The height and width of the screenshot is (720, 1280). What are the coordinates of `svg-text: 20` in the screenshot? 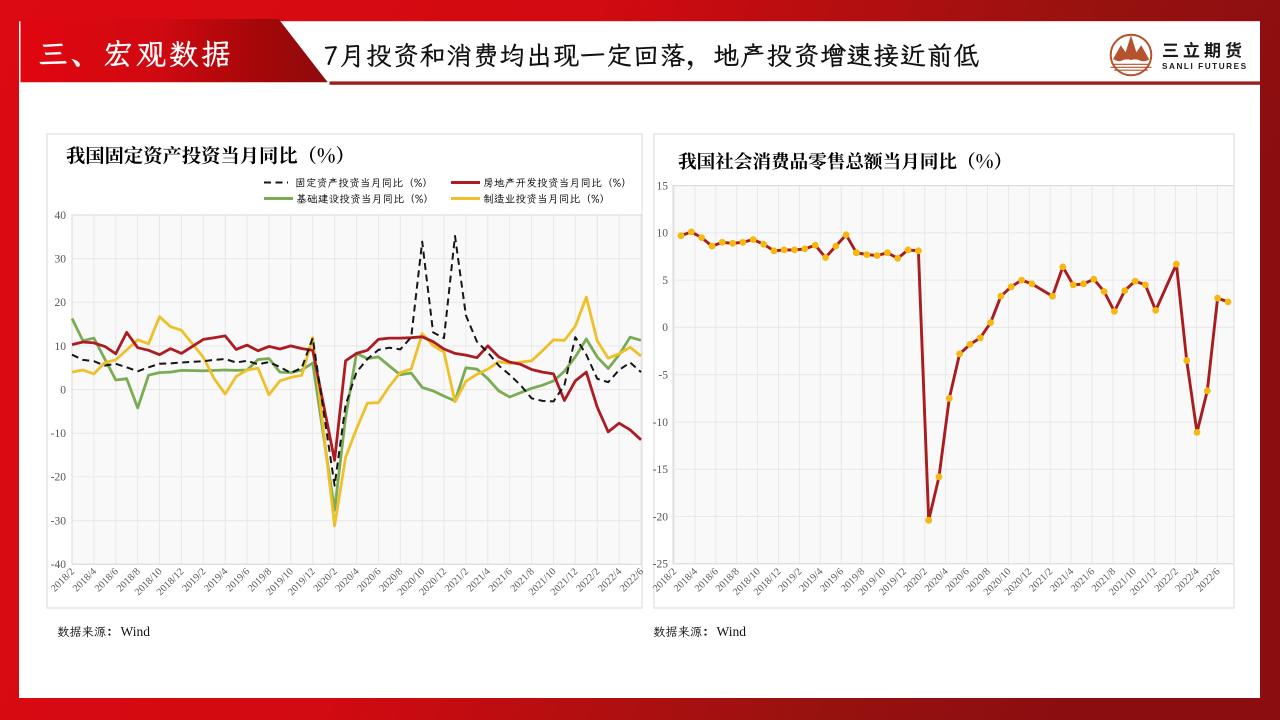 It's located at (61, 303).